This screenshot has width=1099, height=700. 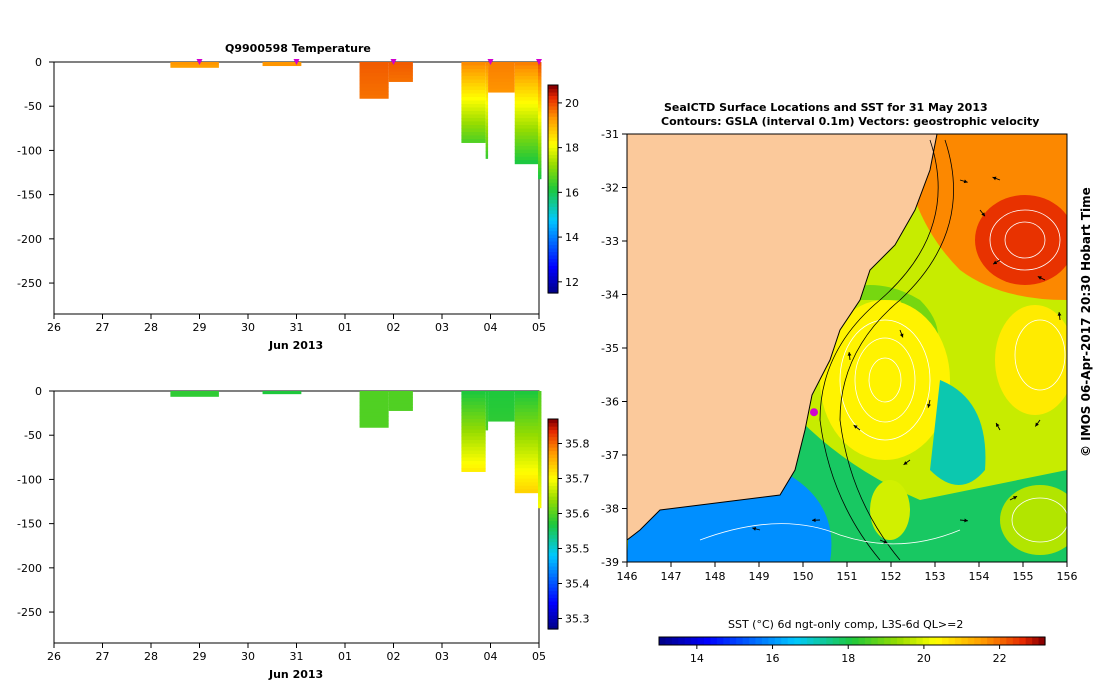 I want to click on map-y-tick-label: -36, so click(x=610, y=402).